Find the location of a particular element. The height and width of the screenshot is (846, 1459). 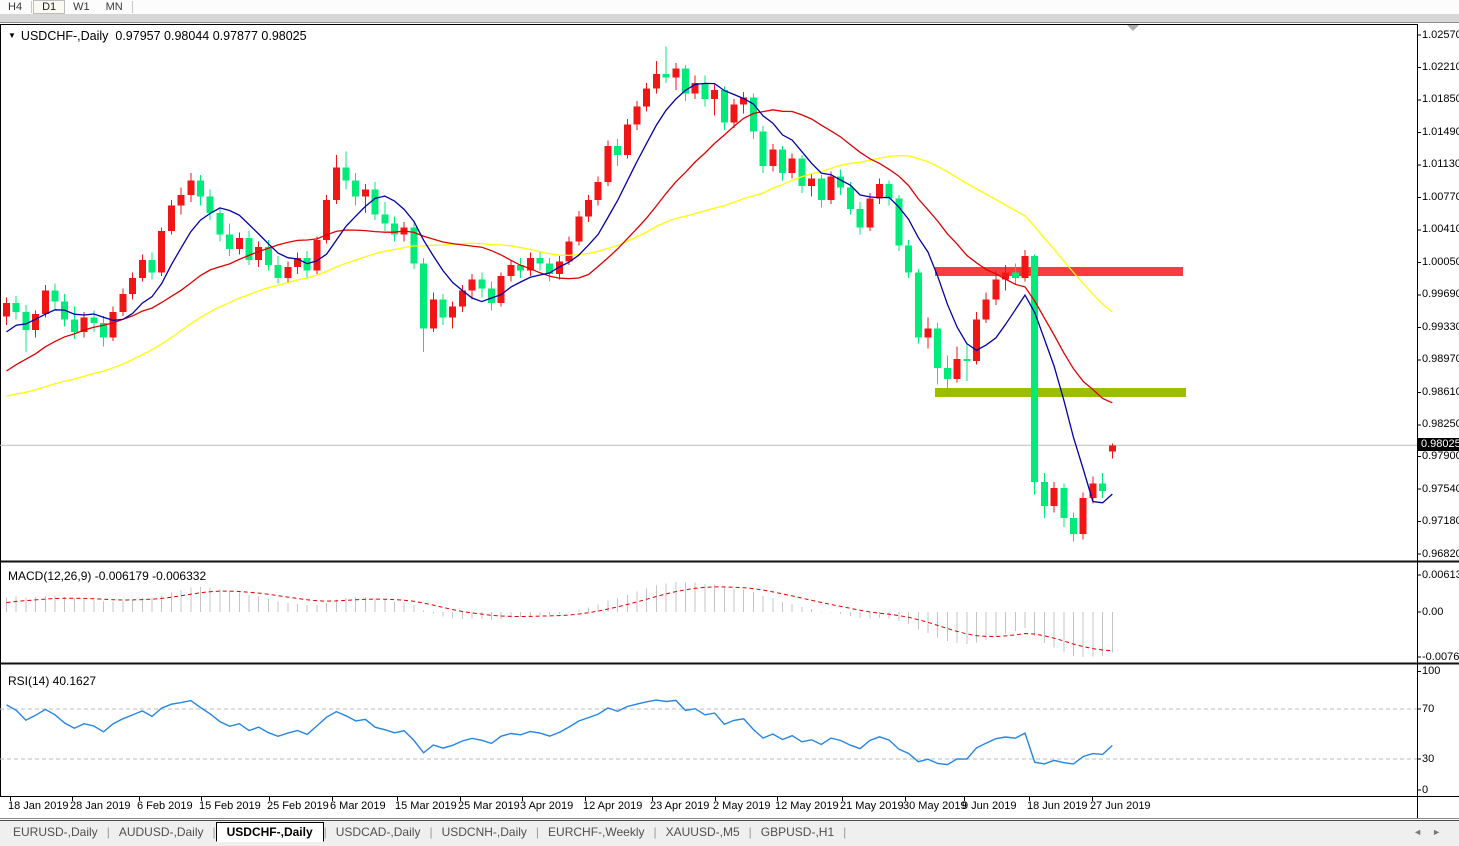

date-tick-label: 21 May 2019 is located at coordinates (872, 806).